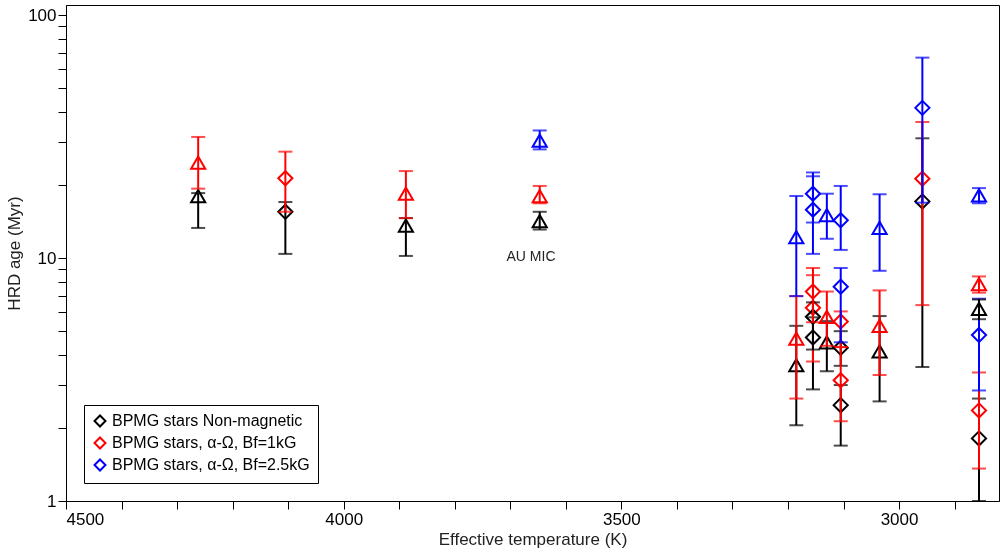  What do you see at coordinates (621, 519) in the screenshot?
I see `x-tick-label: 3500` at bounding box center [621, 519].